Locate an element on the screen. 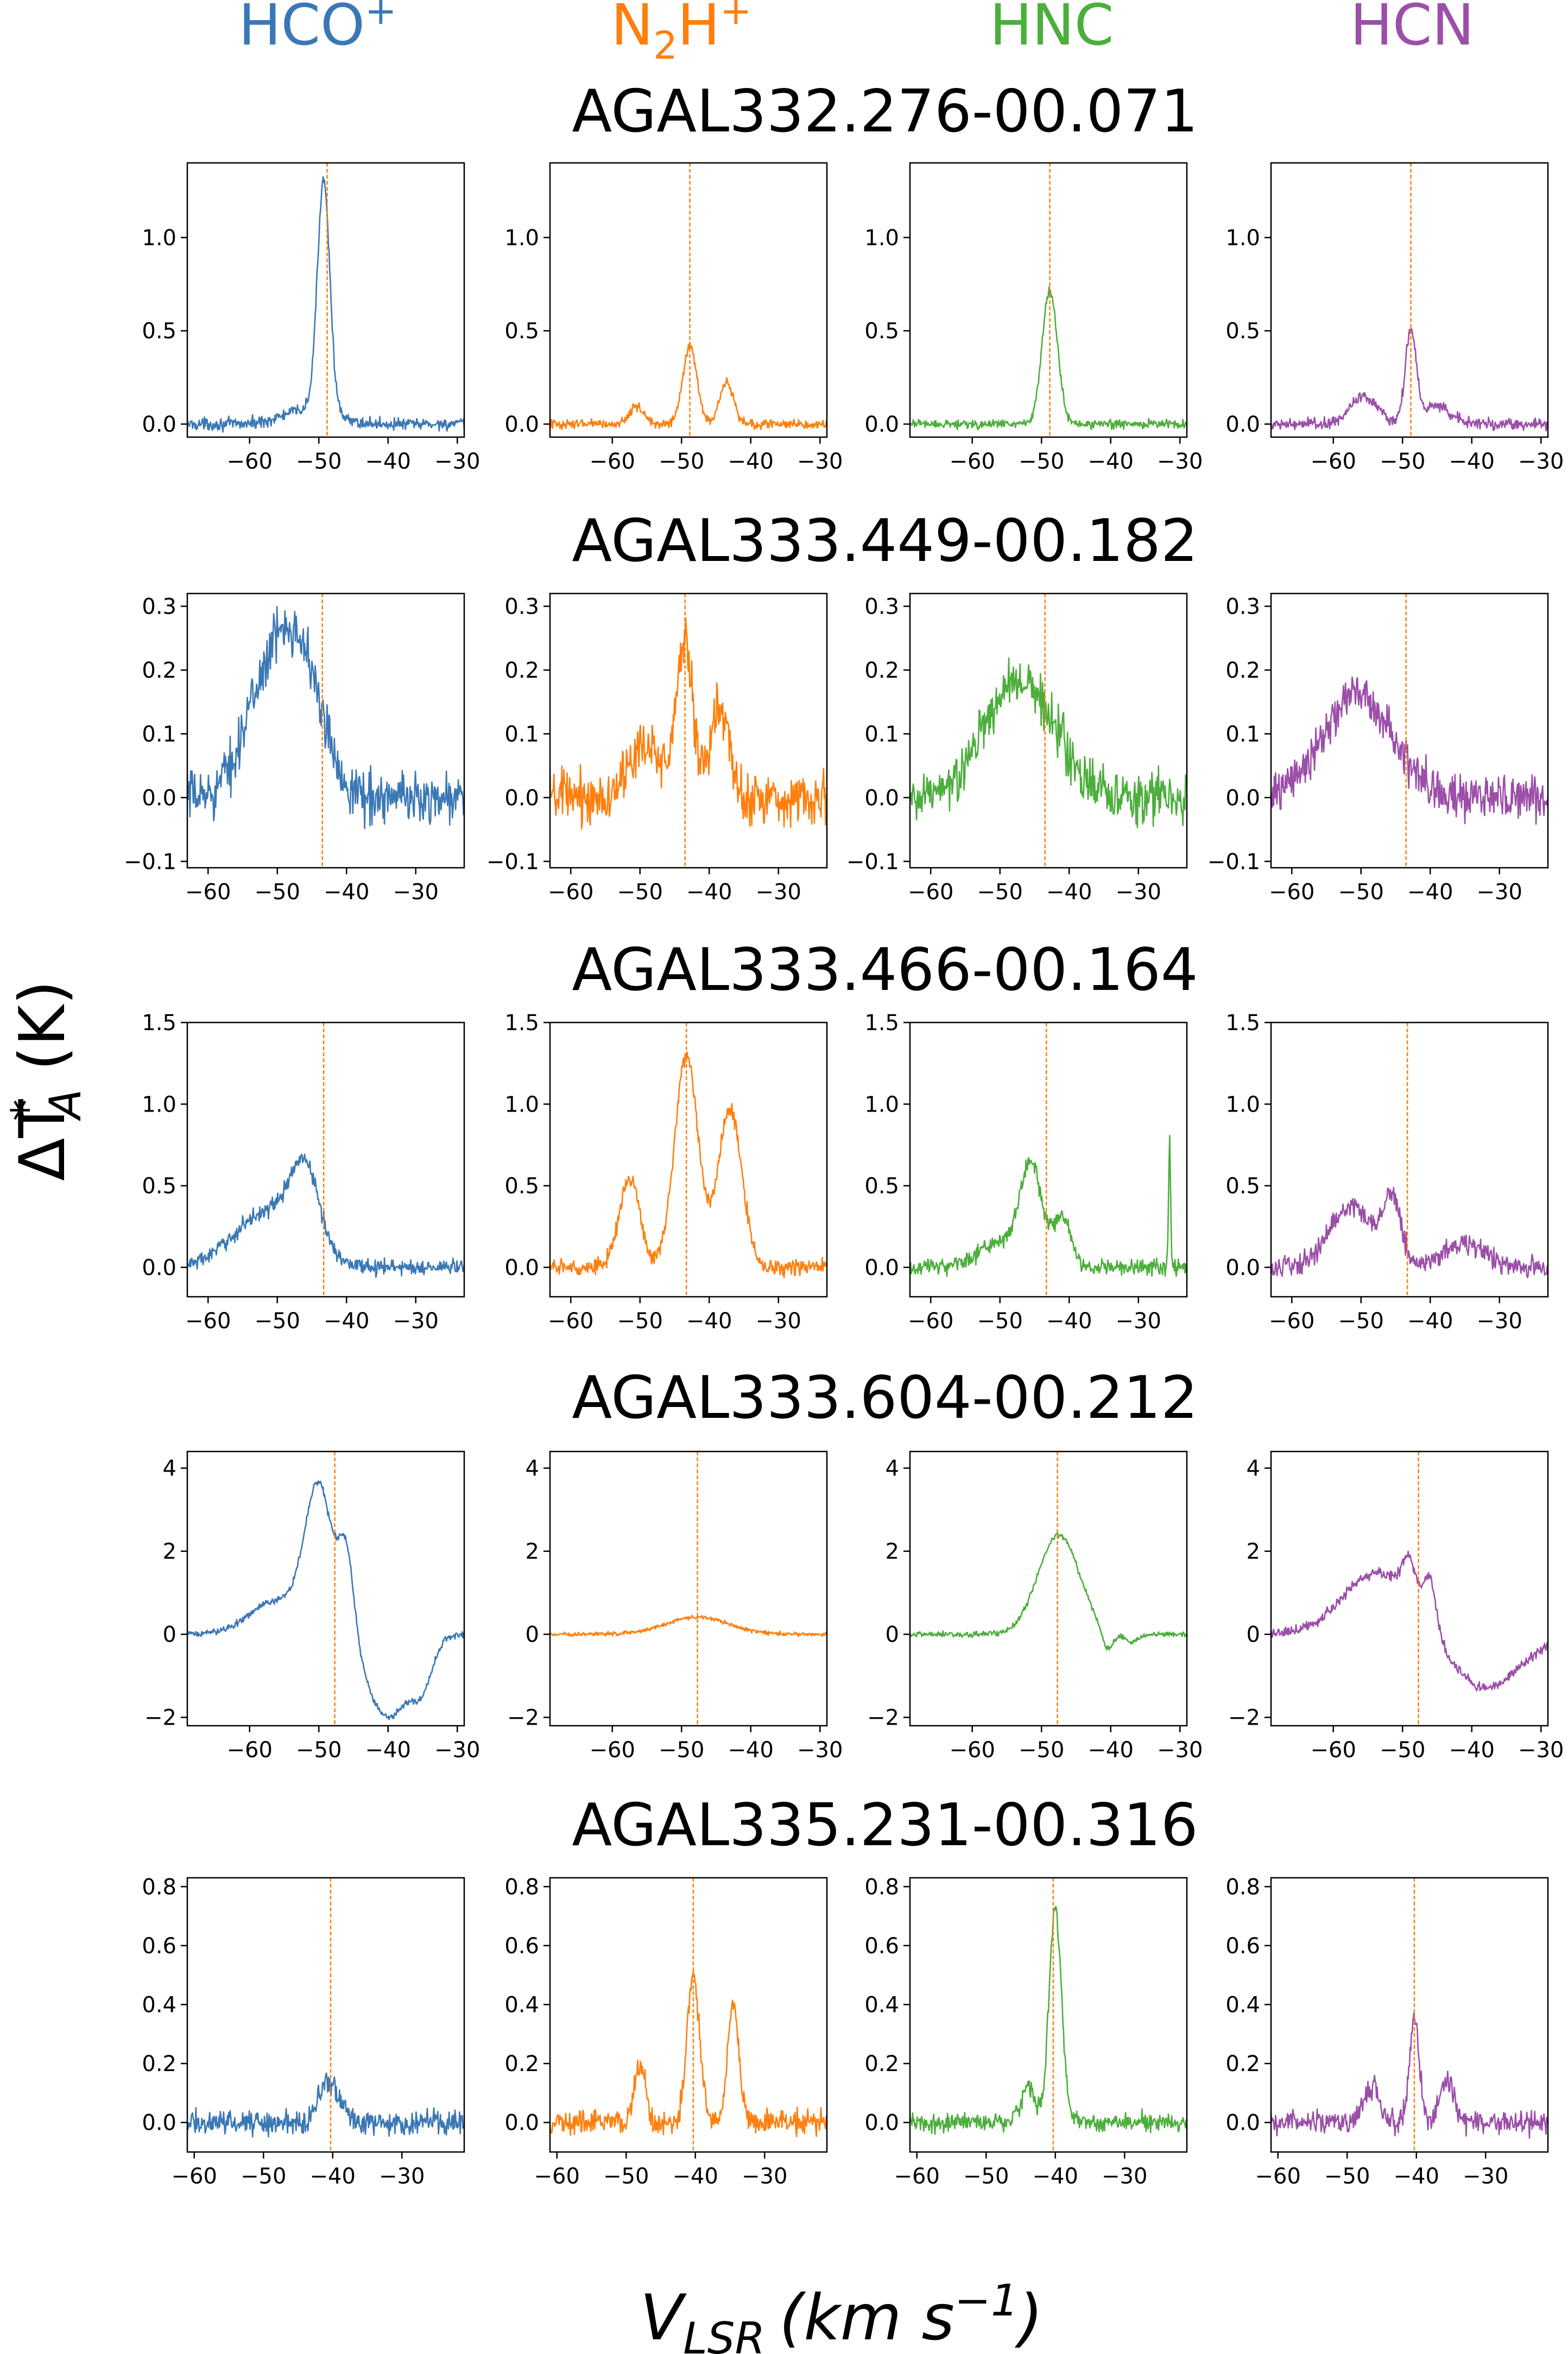  y-tick-label: 0.6 is located at coordinates (159, 1947).